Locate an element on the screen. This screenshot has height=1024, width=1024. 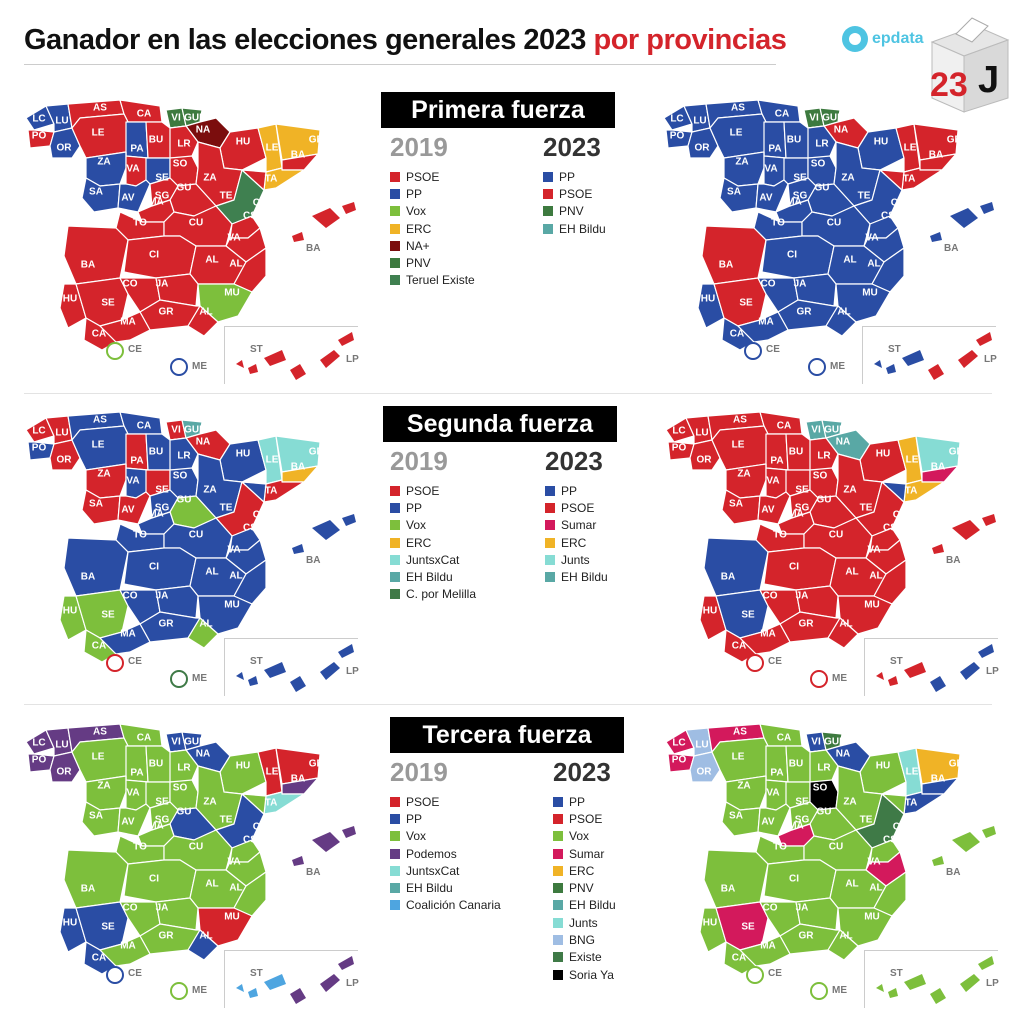
legend-primera-2019: 2019 PSOE PP Vox ERC NA+ PNV Teruel Existe is located at coordinates (432, 210).